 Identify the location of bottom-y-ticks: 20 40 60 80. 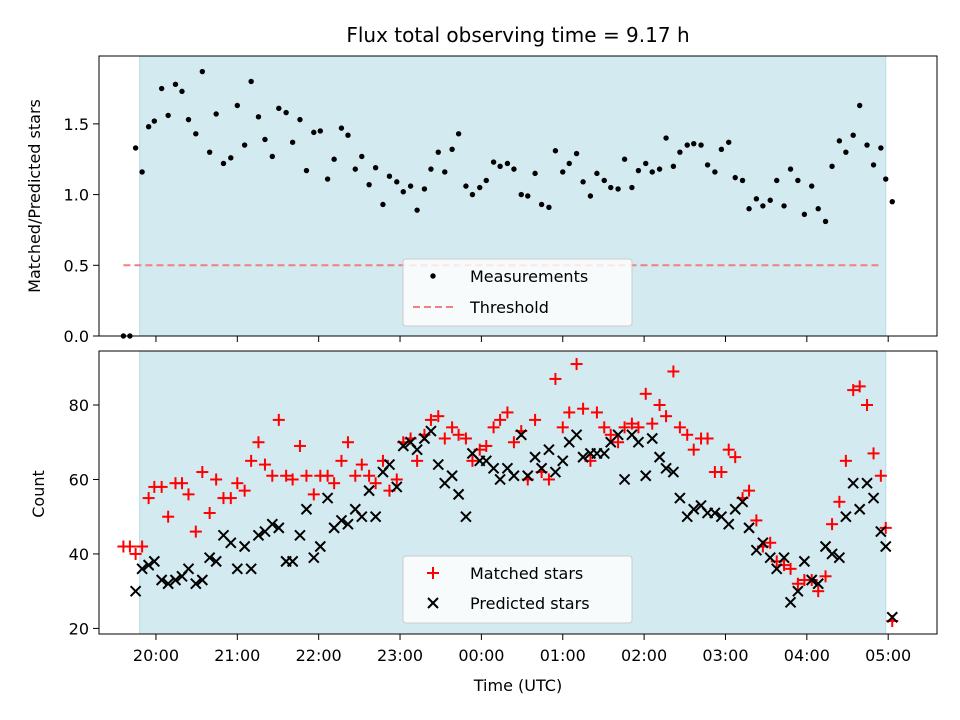
(84, 517).